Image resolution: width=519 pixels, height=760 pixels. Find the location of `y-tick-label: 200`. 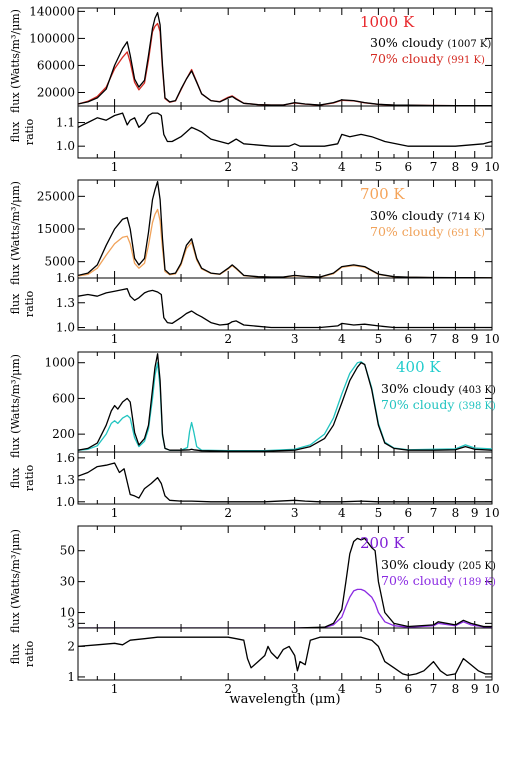

y-tick-label: 200 is located at coordinates (63, 434).